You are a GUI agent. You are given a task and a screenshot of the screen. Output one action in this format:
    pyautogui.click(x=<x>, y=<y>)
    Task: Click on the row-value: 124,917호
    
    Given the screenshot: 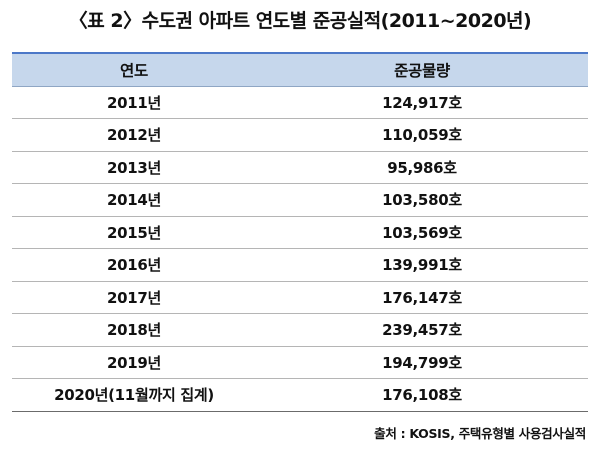 What is the action you would take?
    pyautogui.click(x=422, y=102)
    